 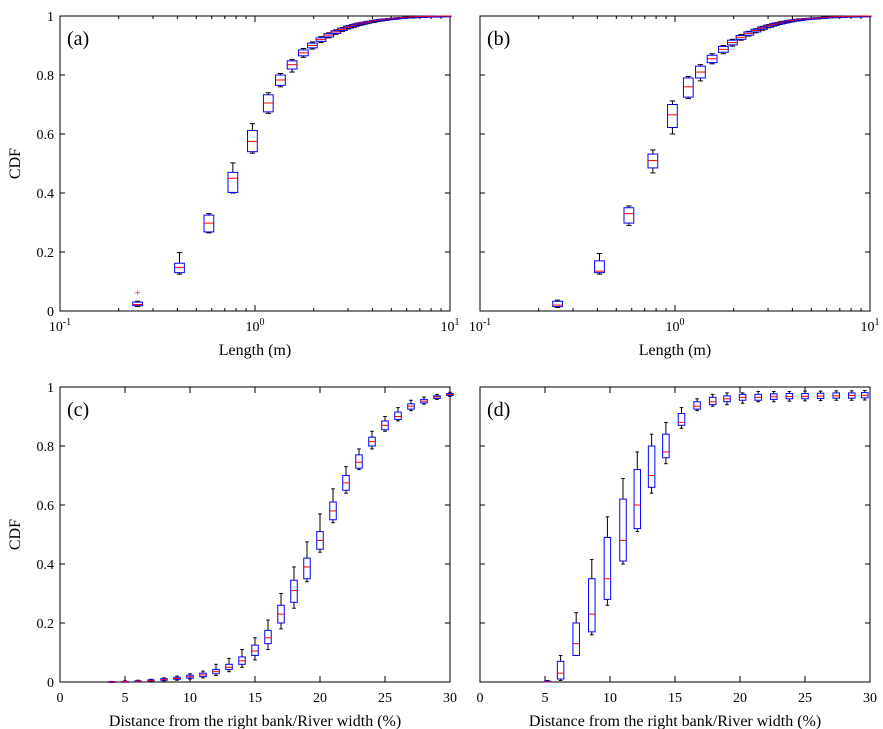 I want to click on y-axis-label: CDF, so click(x=15, y=534).